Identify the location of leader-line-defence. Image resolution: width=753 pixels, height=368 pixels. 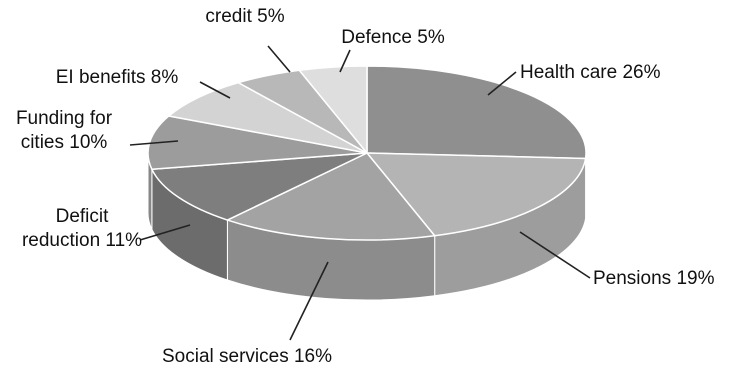
(345, 61).